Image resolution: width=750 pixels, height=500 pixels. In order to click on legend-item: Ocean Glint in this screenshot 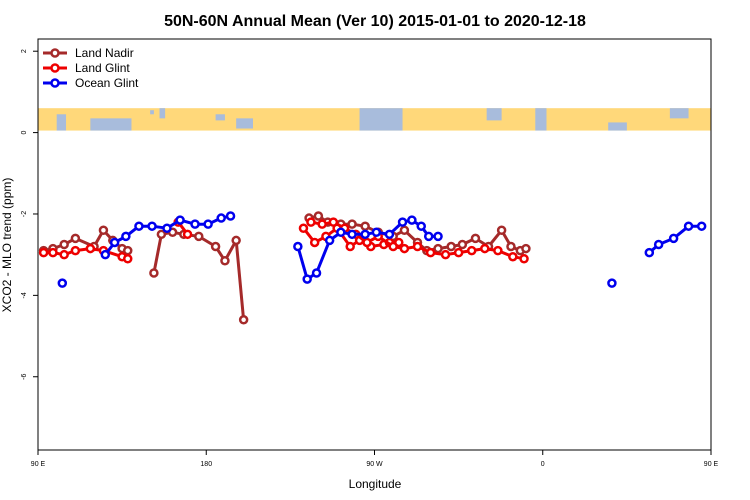, I will do `click(91, 83)`.